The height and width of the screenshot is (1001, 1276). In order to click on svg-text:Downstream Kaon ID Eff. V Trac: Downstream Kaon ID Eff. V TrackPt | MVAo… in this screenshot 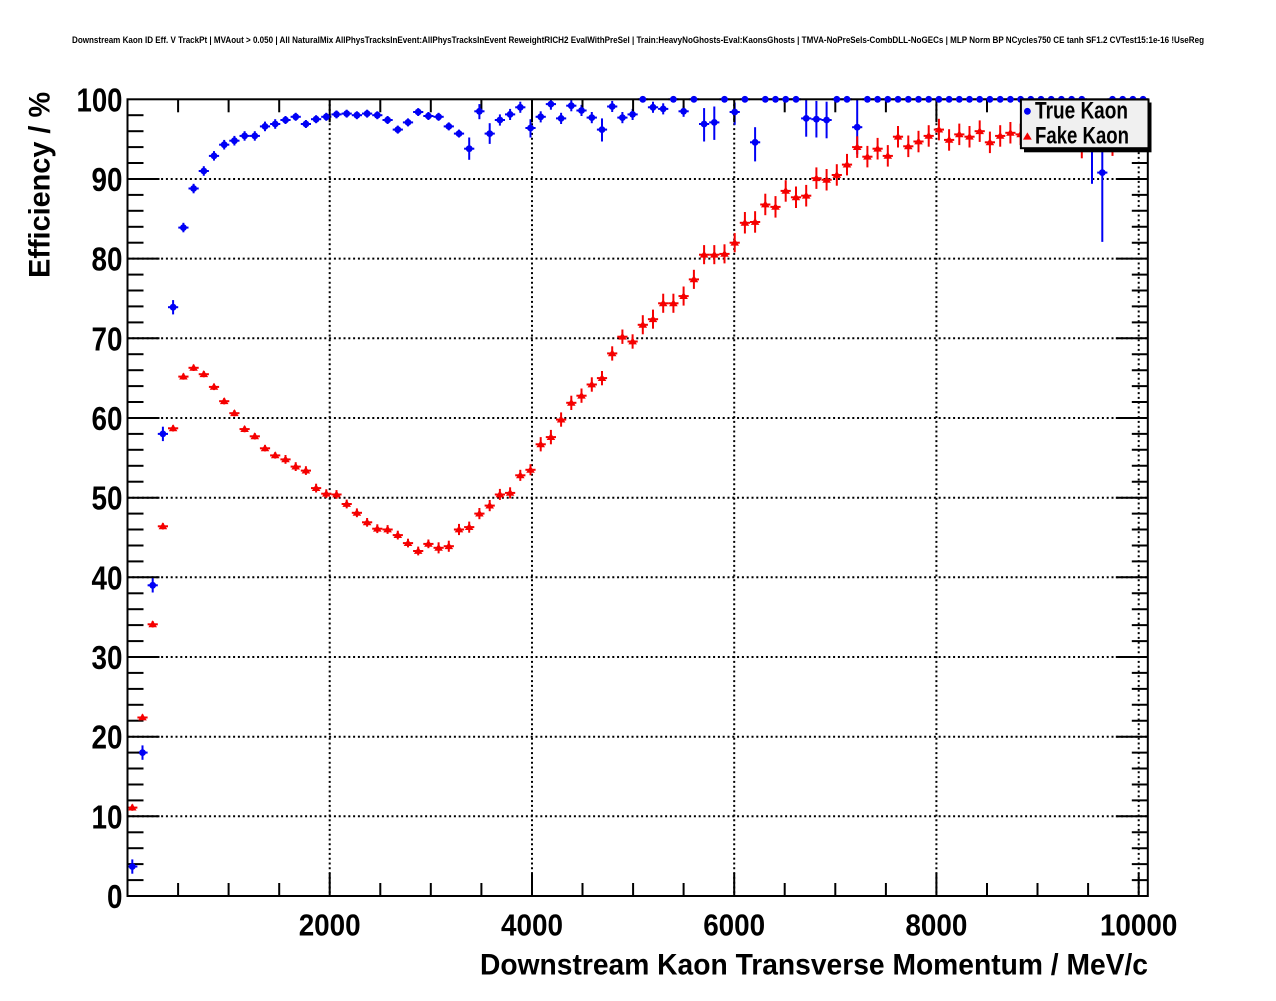, I will do `click(638, 40)`.